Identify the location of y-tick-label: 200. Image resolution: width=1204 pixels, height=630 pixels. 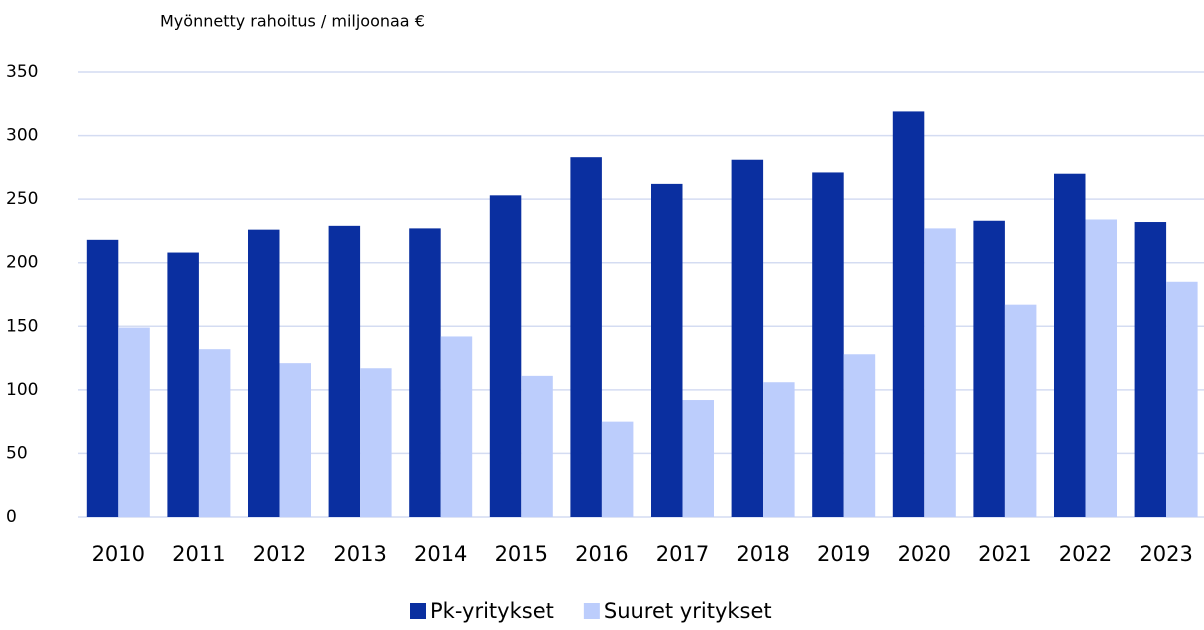
(22, 263).